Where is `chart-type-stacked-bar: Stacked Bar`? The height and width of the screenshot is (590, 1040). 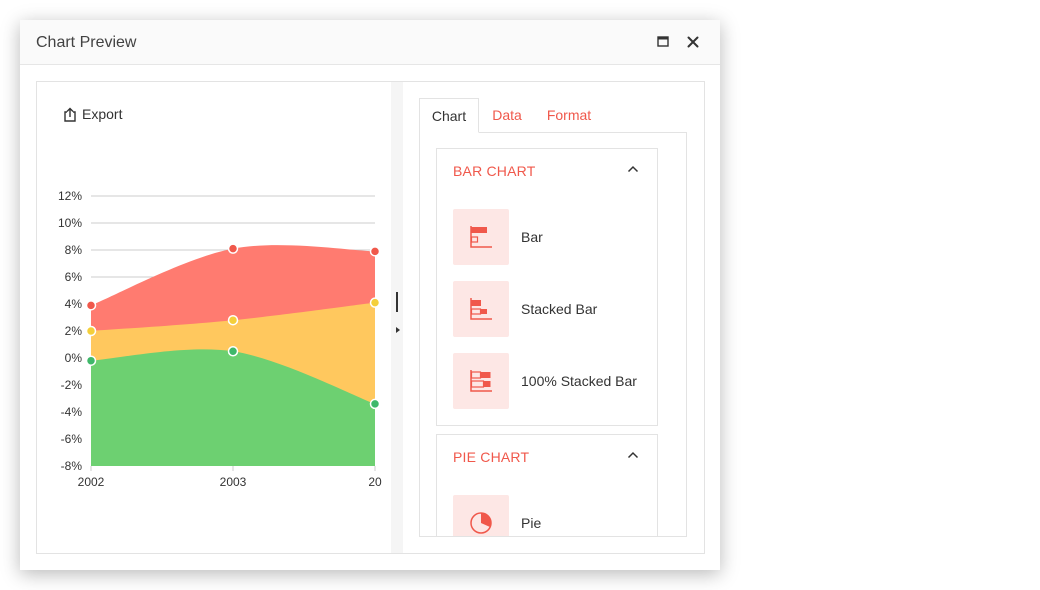 chart-type-stacked-bar: Stacked Bar is located at coordinates (553, 309).